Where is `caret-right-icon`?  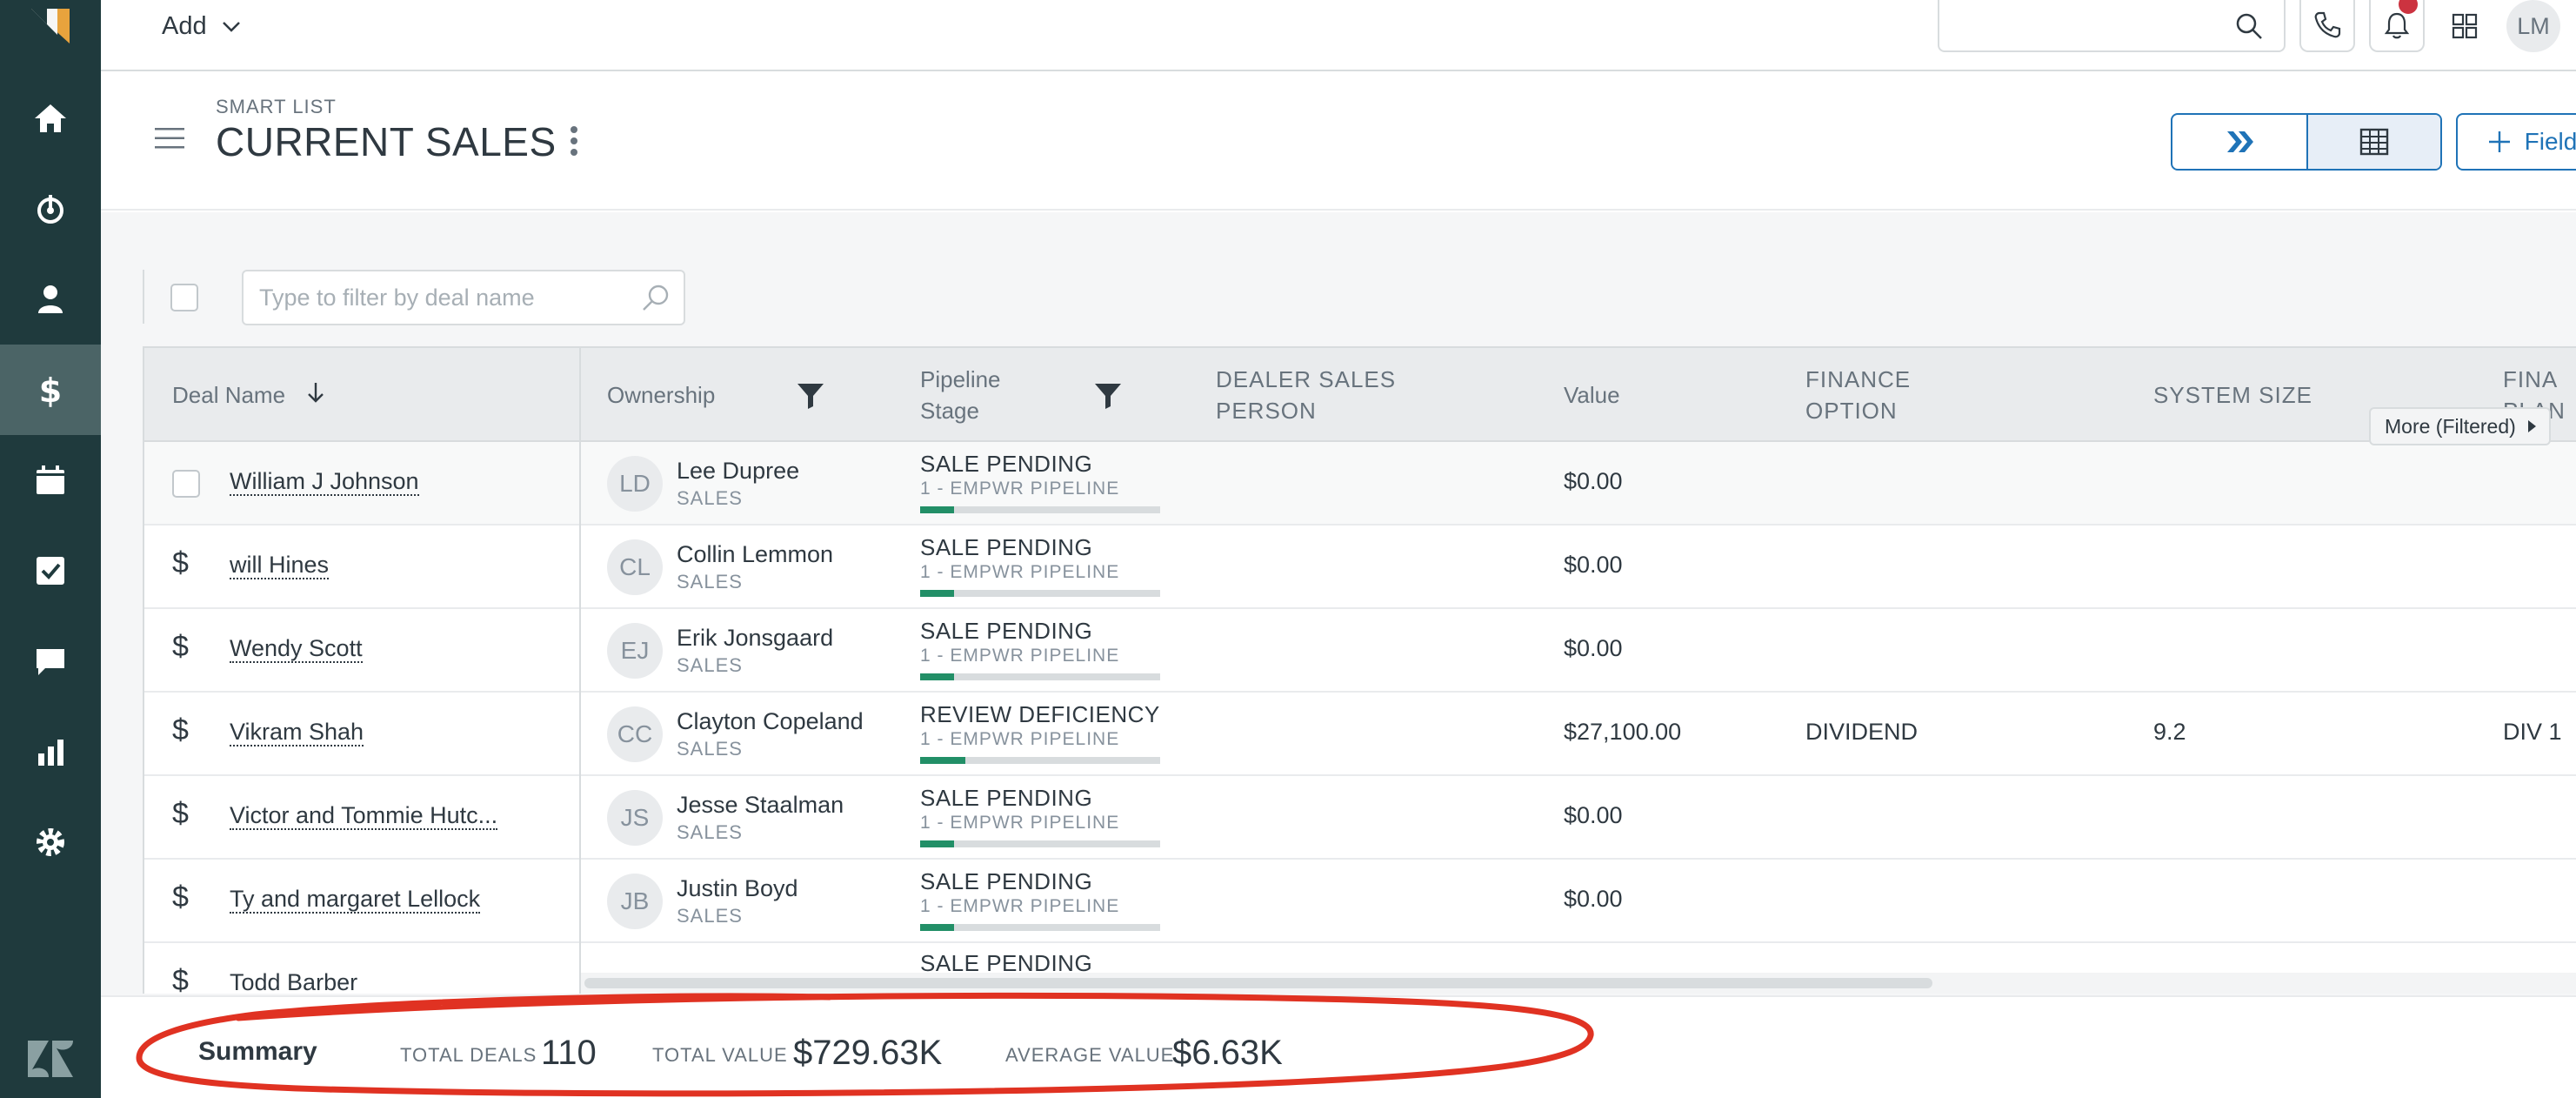 caret-right-icon is located at coordinates (2531, 426).